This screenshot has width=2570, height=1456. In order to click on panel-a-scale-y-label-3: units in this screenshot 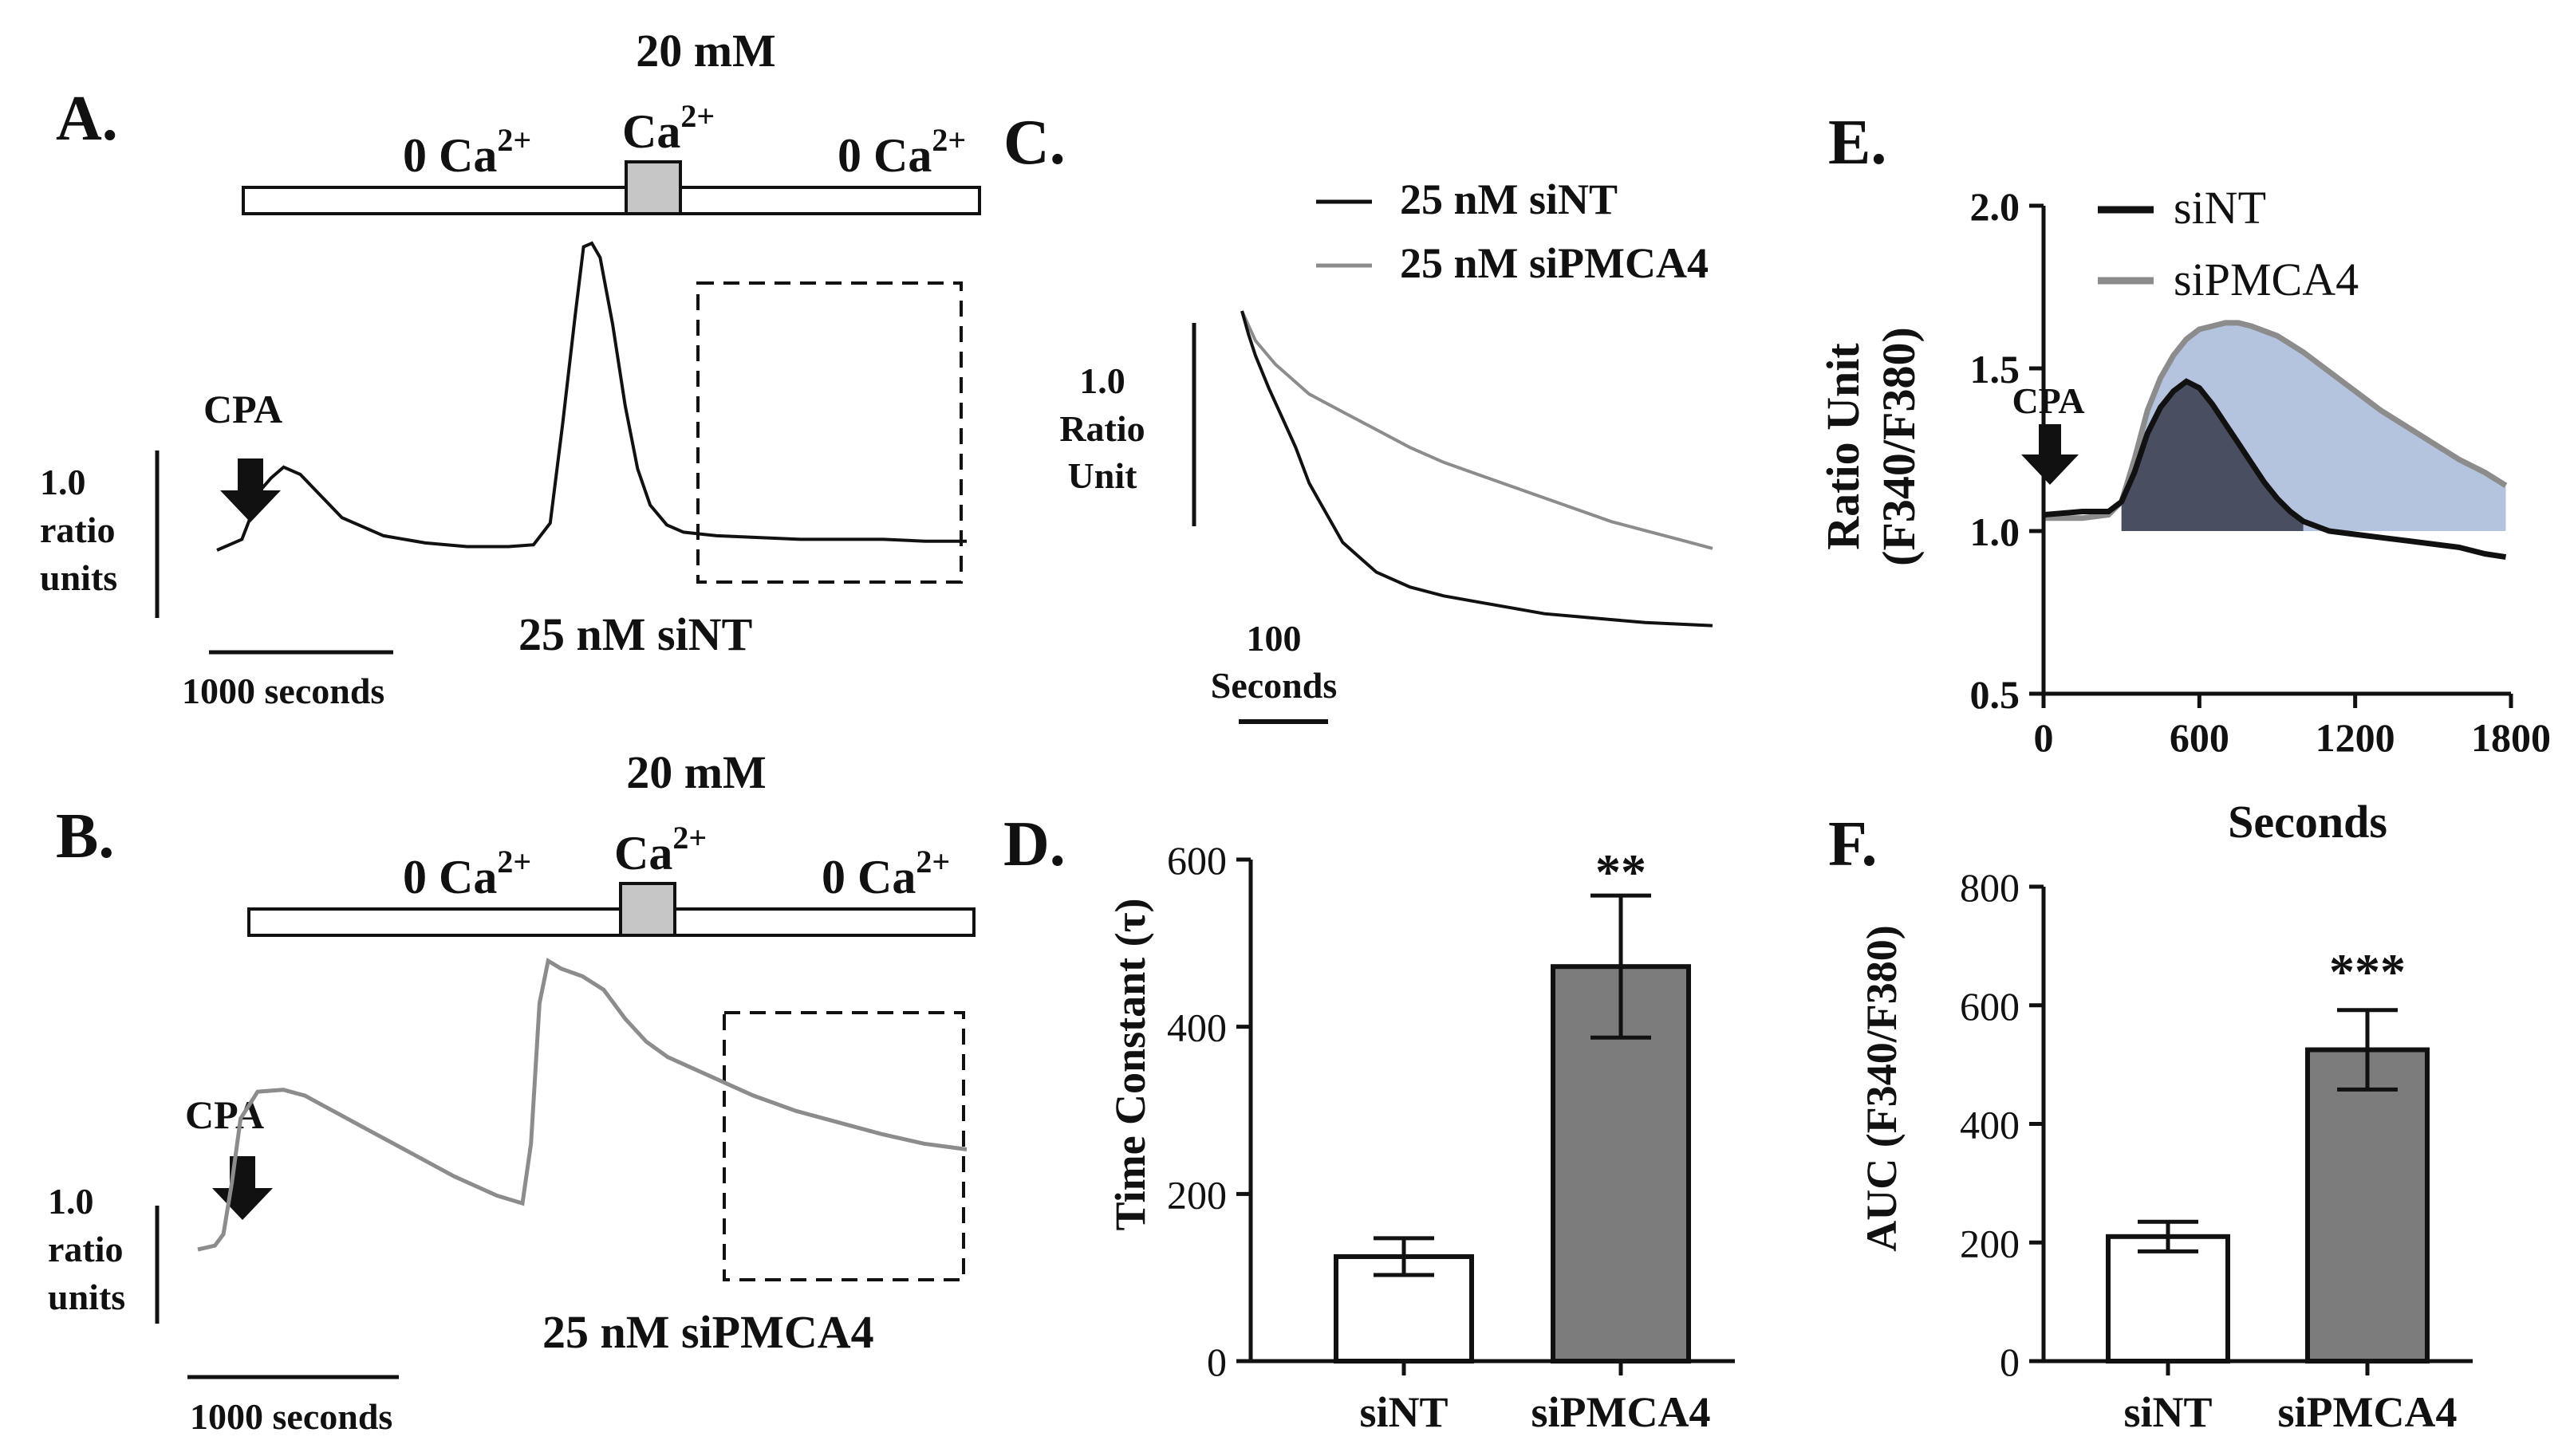, I will do `click(78, 577)`.